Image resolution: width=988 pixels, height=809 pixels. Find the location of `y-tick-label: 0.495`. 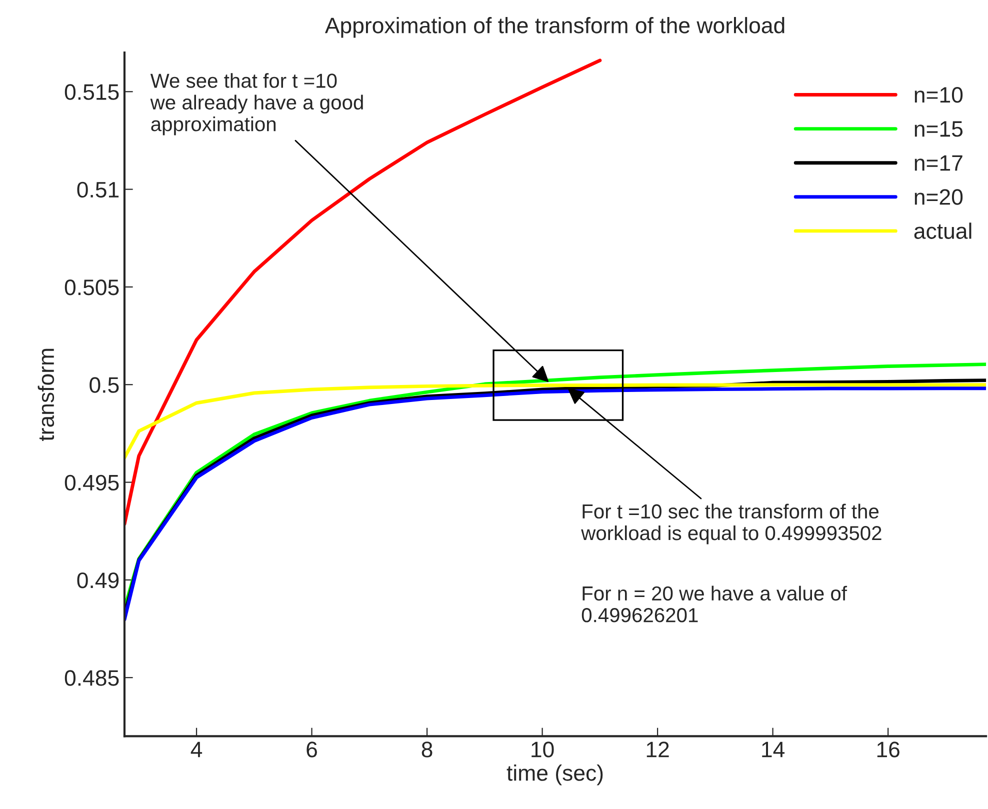

y-tick-label: 0.495 is located at coordinates (91, 482).